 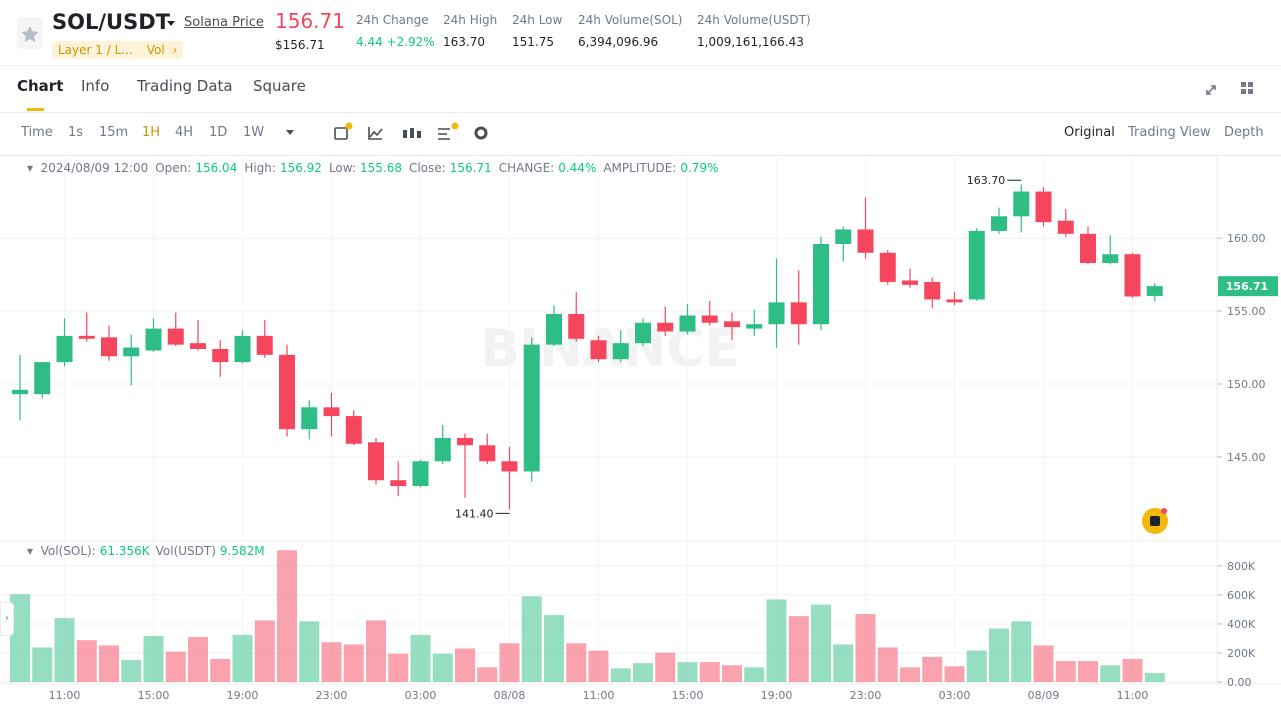 What do you see at coordinates (699, 168) in the screenshot?
I see `info-value: 0.79%` at bounding box center [699, 168].